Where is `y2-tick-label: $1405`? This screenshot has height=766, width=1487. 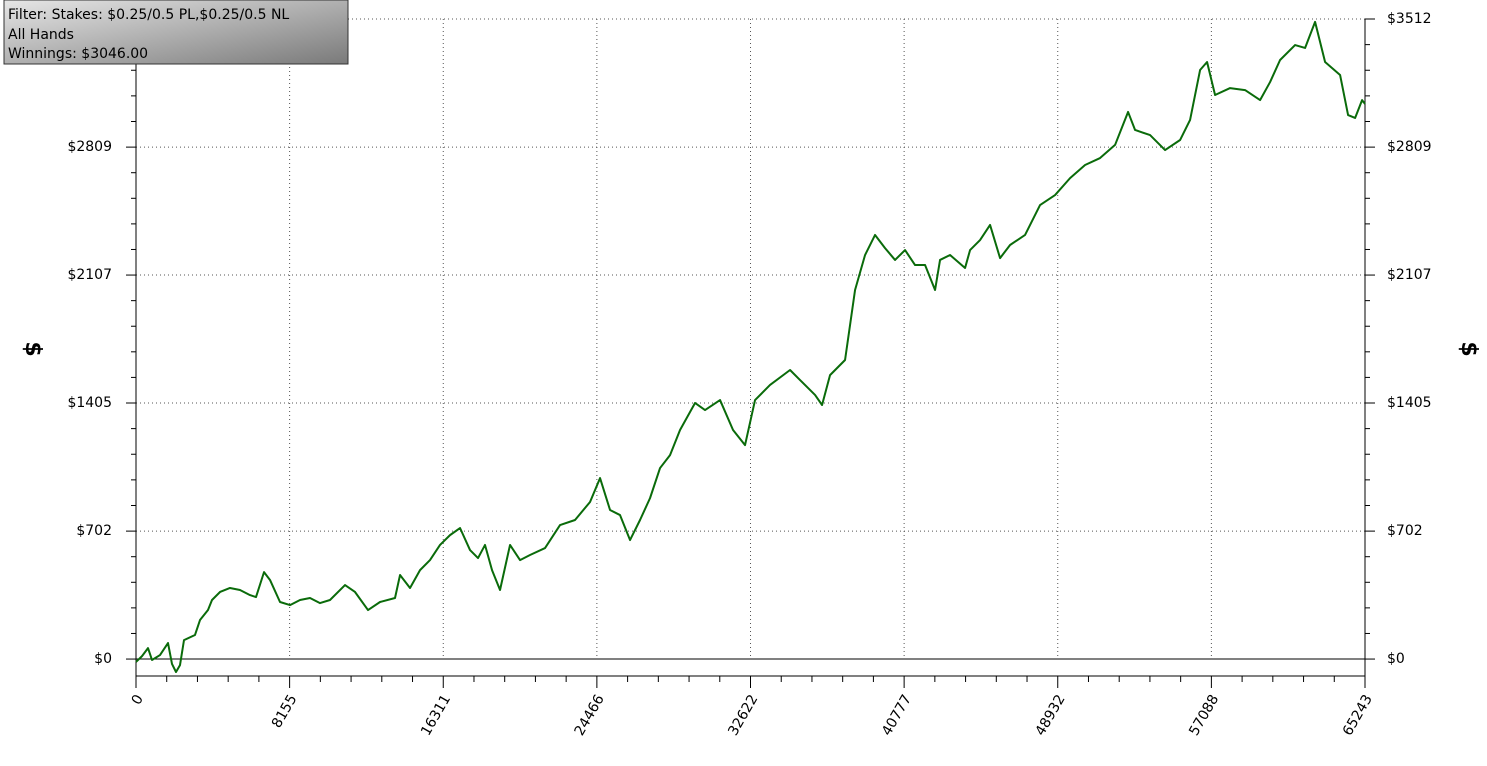
y2-tick-label: $1405 is located at coordinates (1409, 403).